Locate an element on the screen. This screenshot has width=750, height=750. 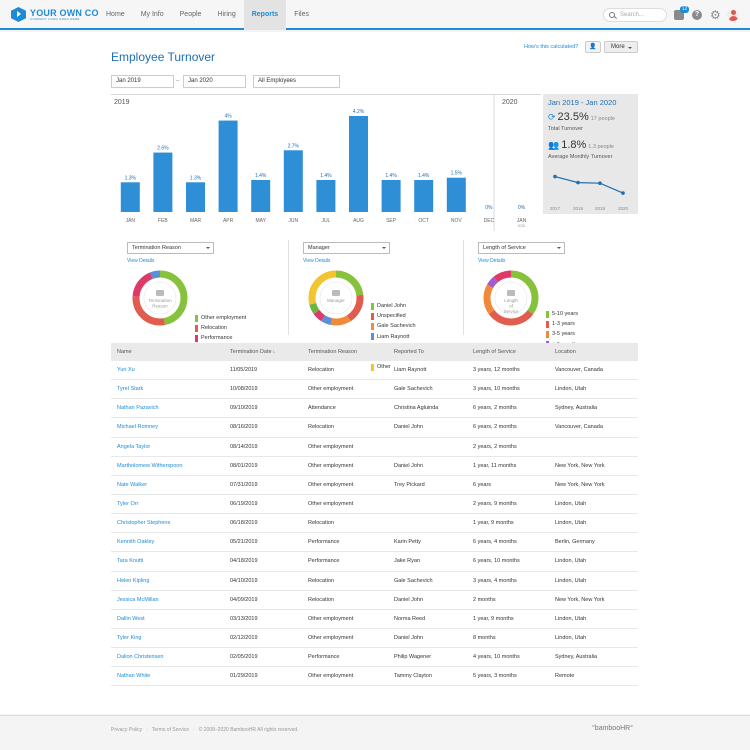
employee-name-link: Tyrel Stark is located at coordinates (130, 389).